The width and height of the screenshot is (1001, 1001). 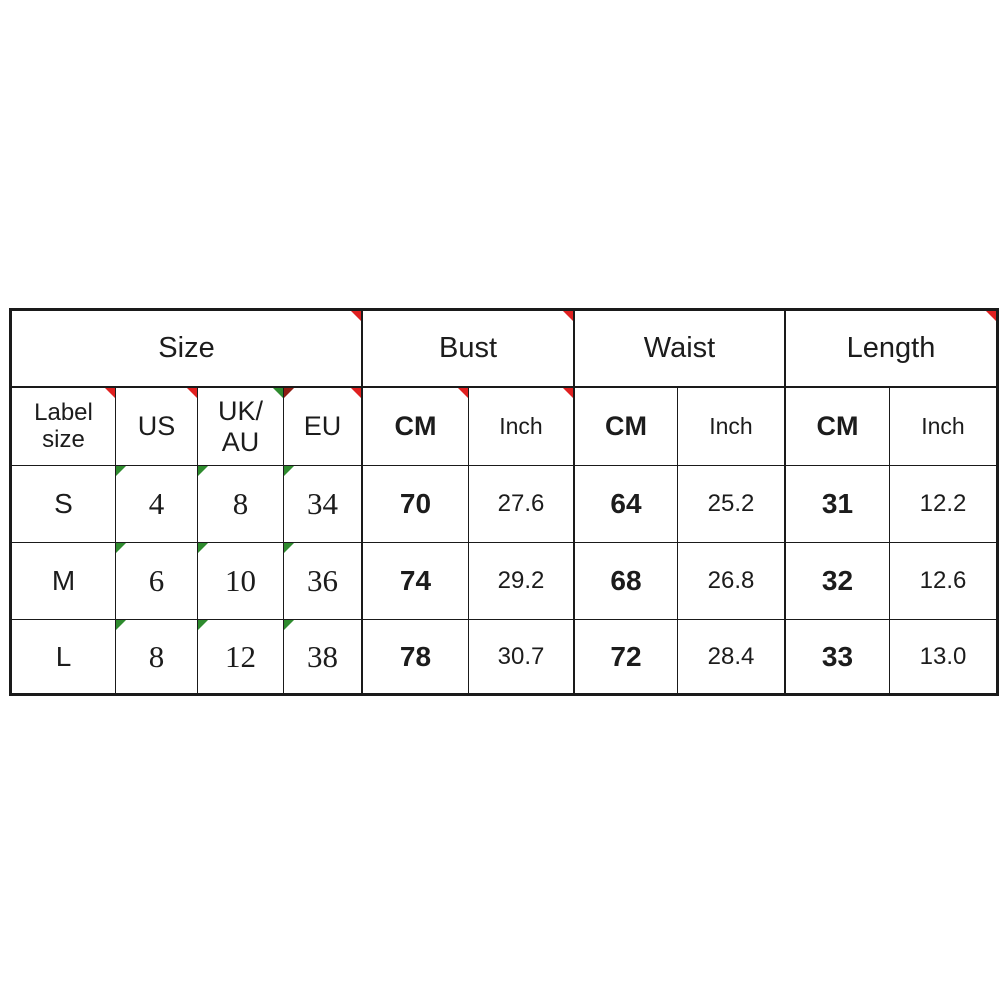 I want to click on group-header-size-label: Size, so click(x=186, y=348).